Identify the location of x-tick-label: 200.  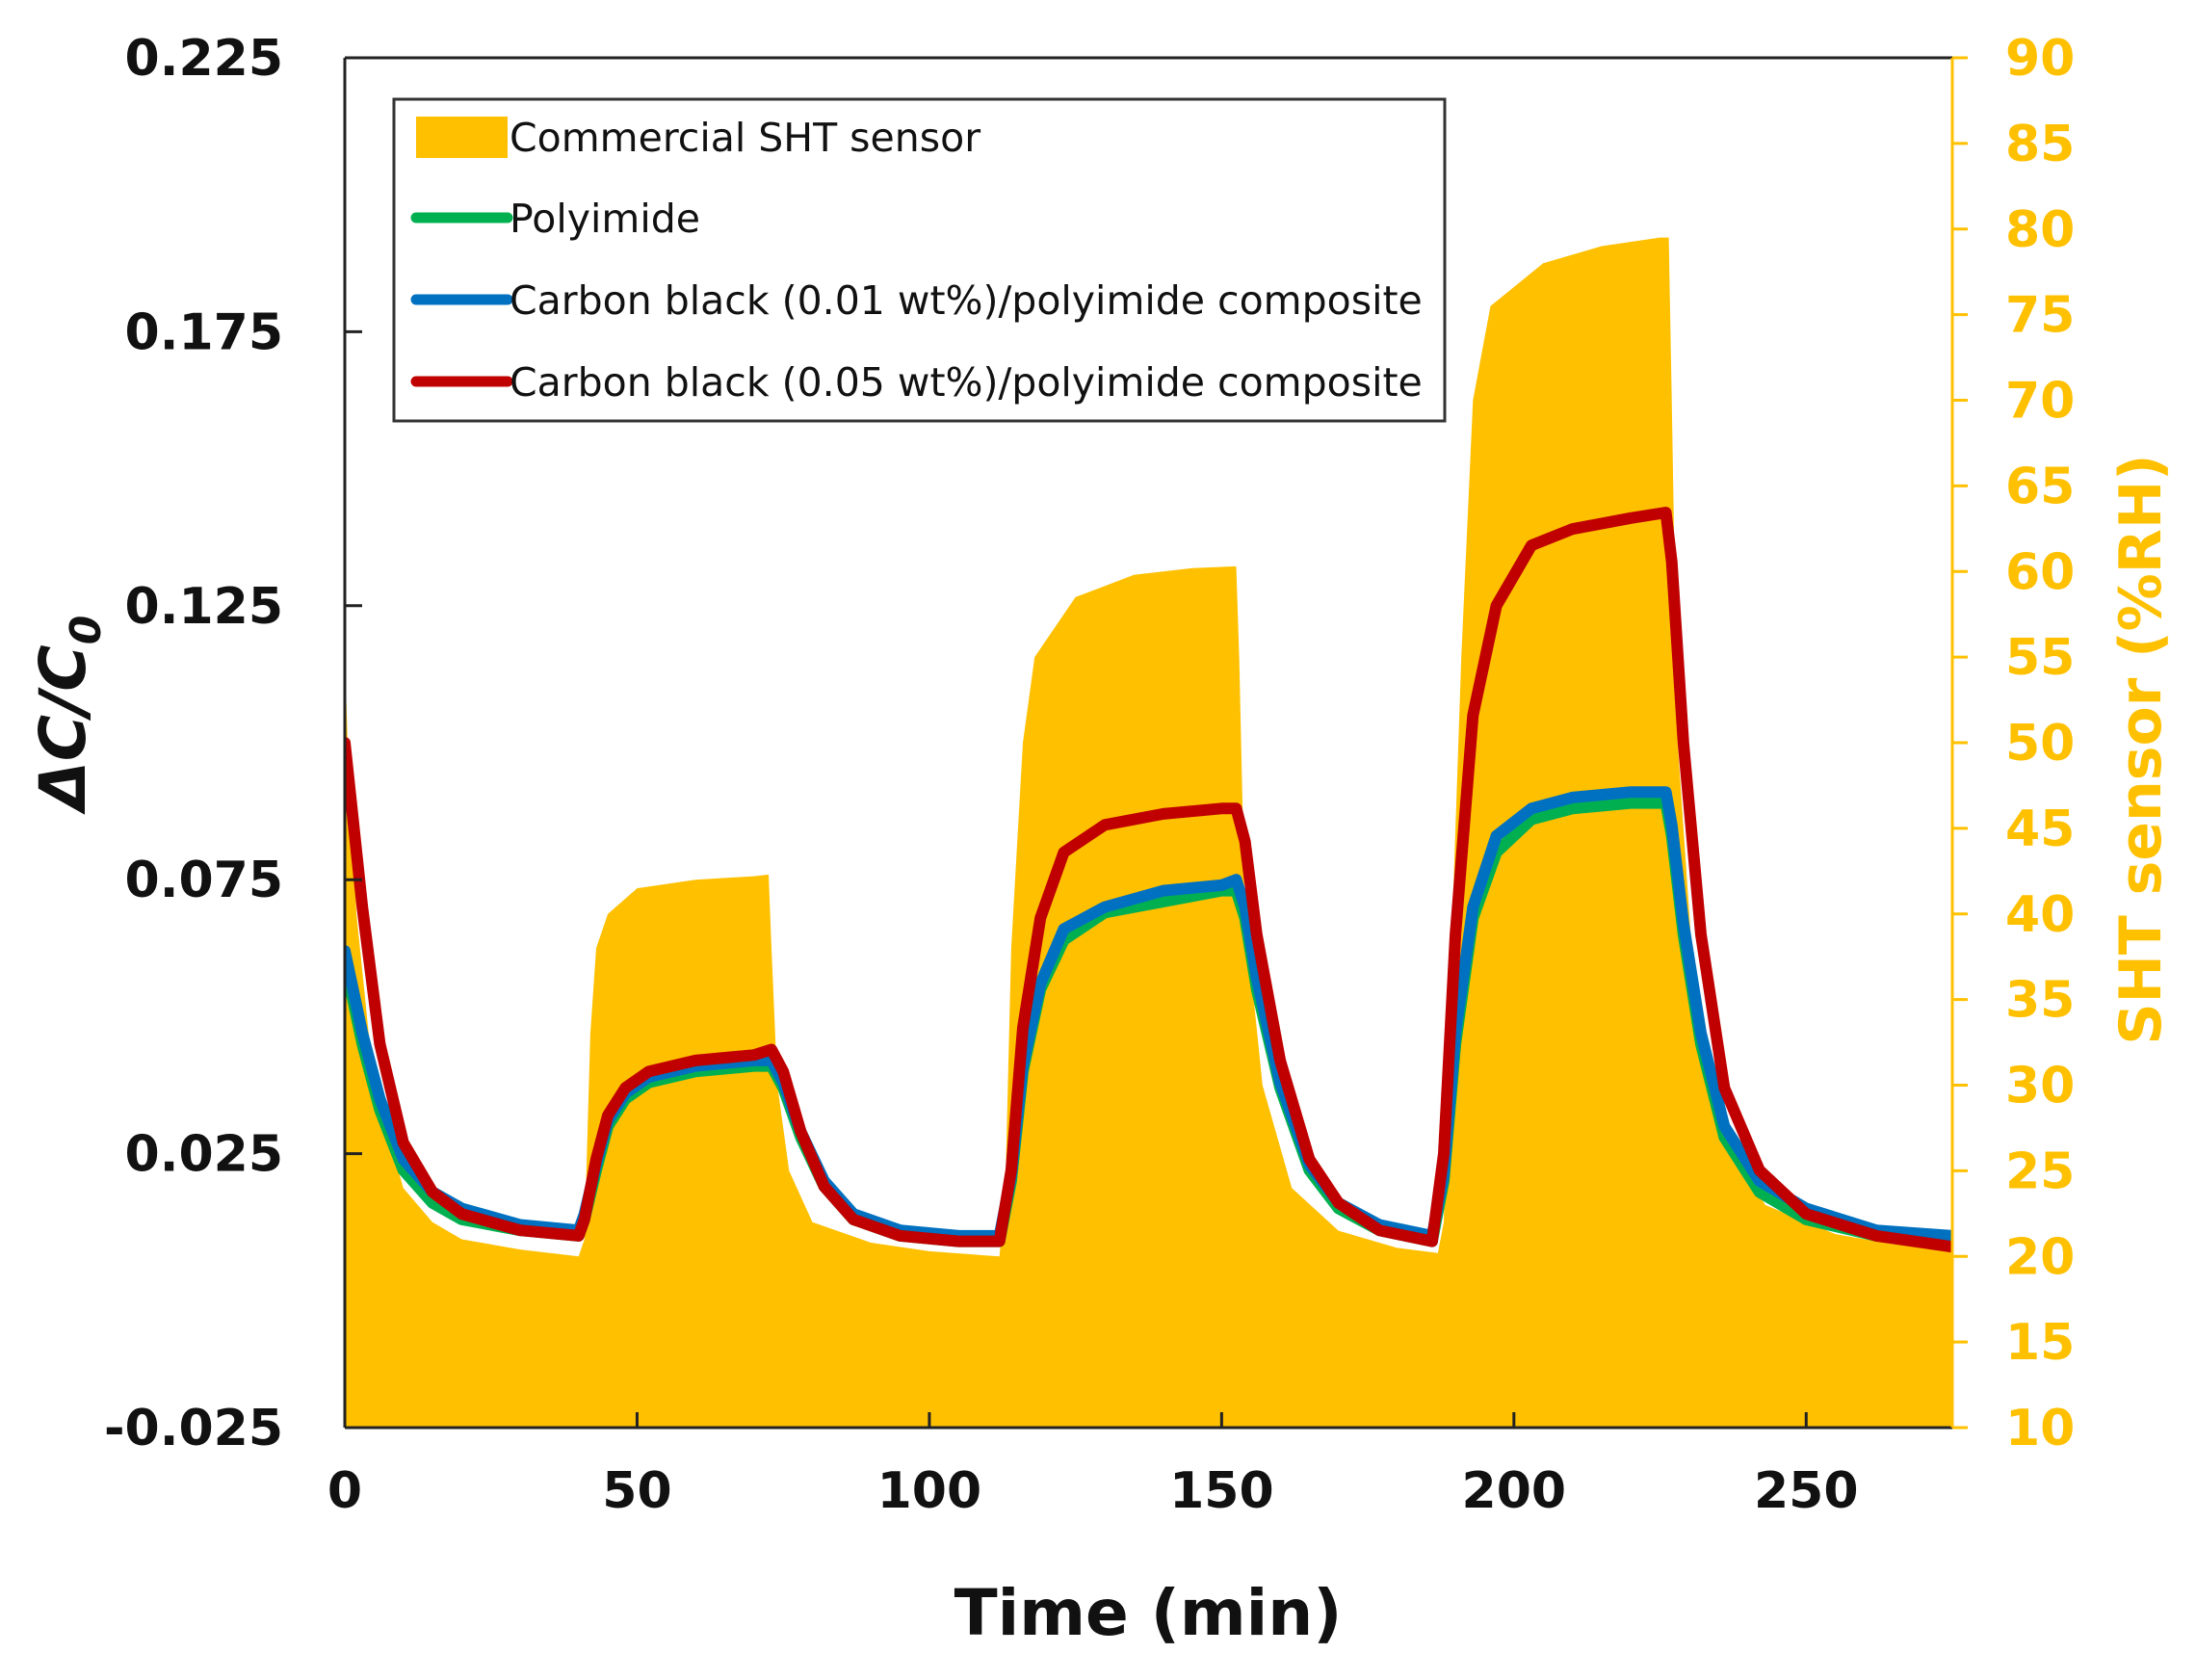
(1515, 1491).